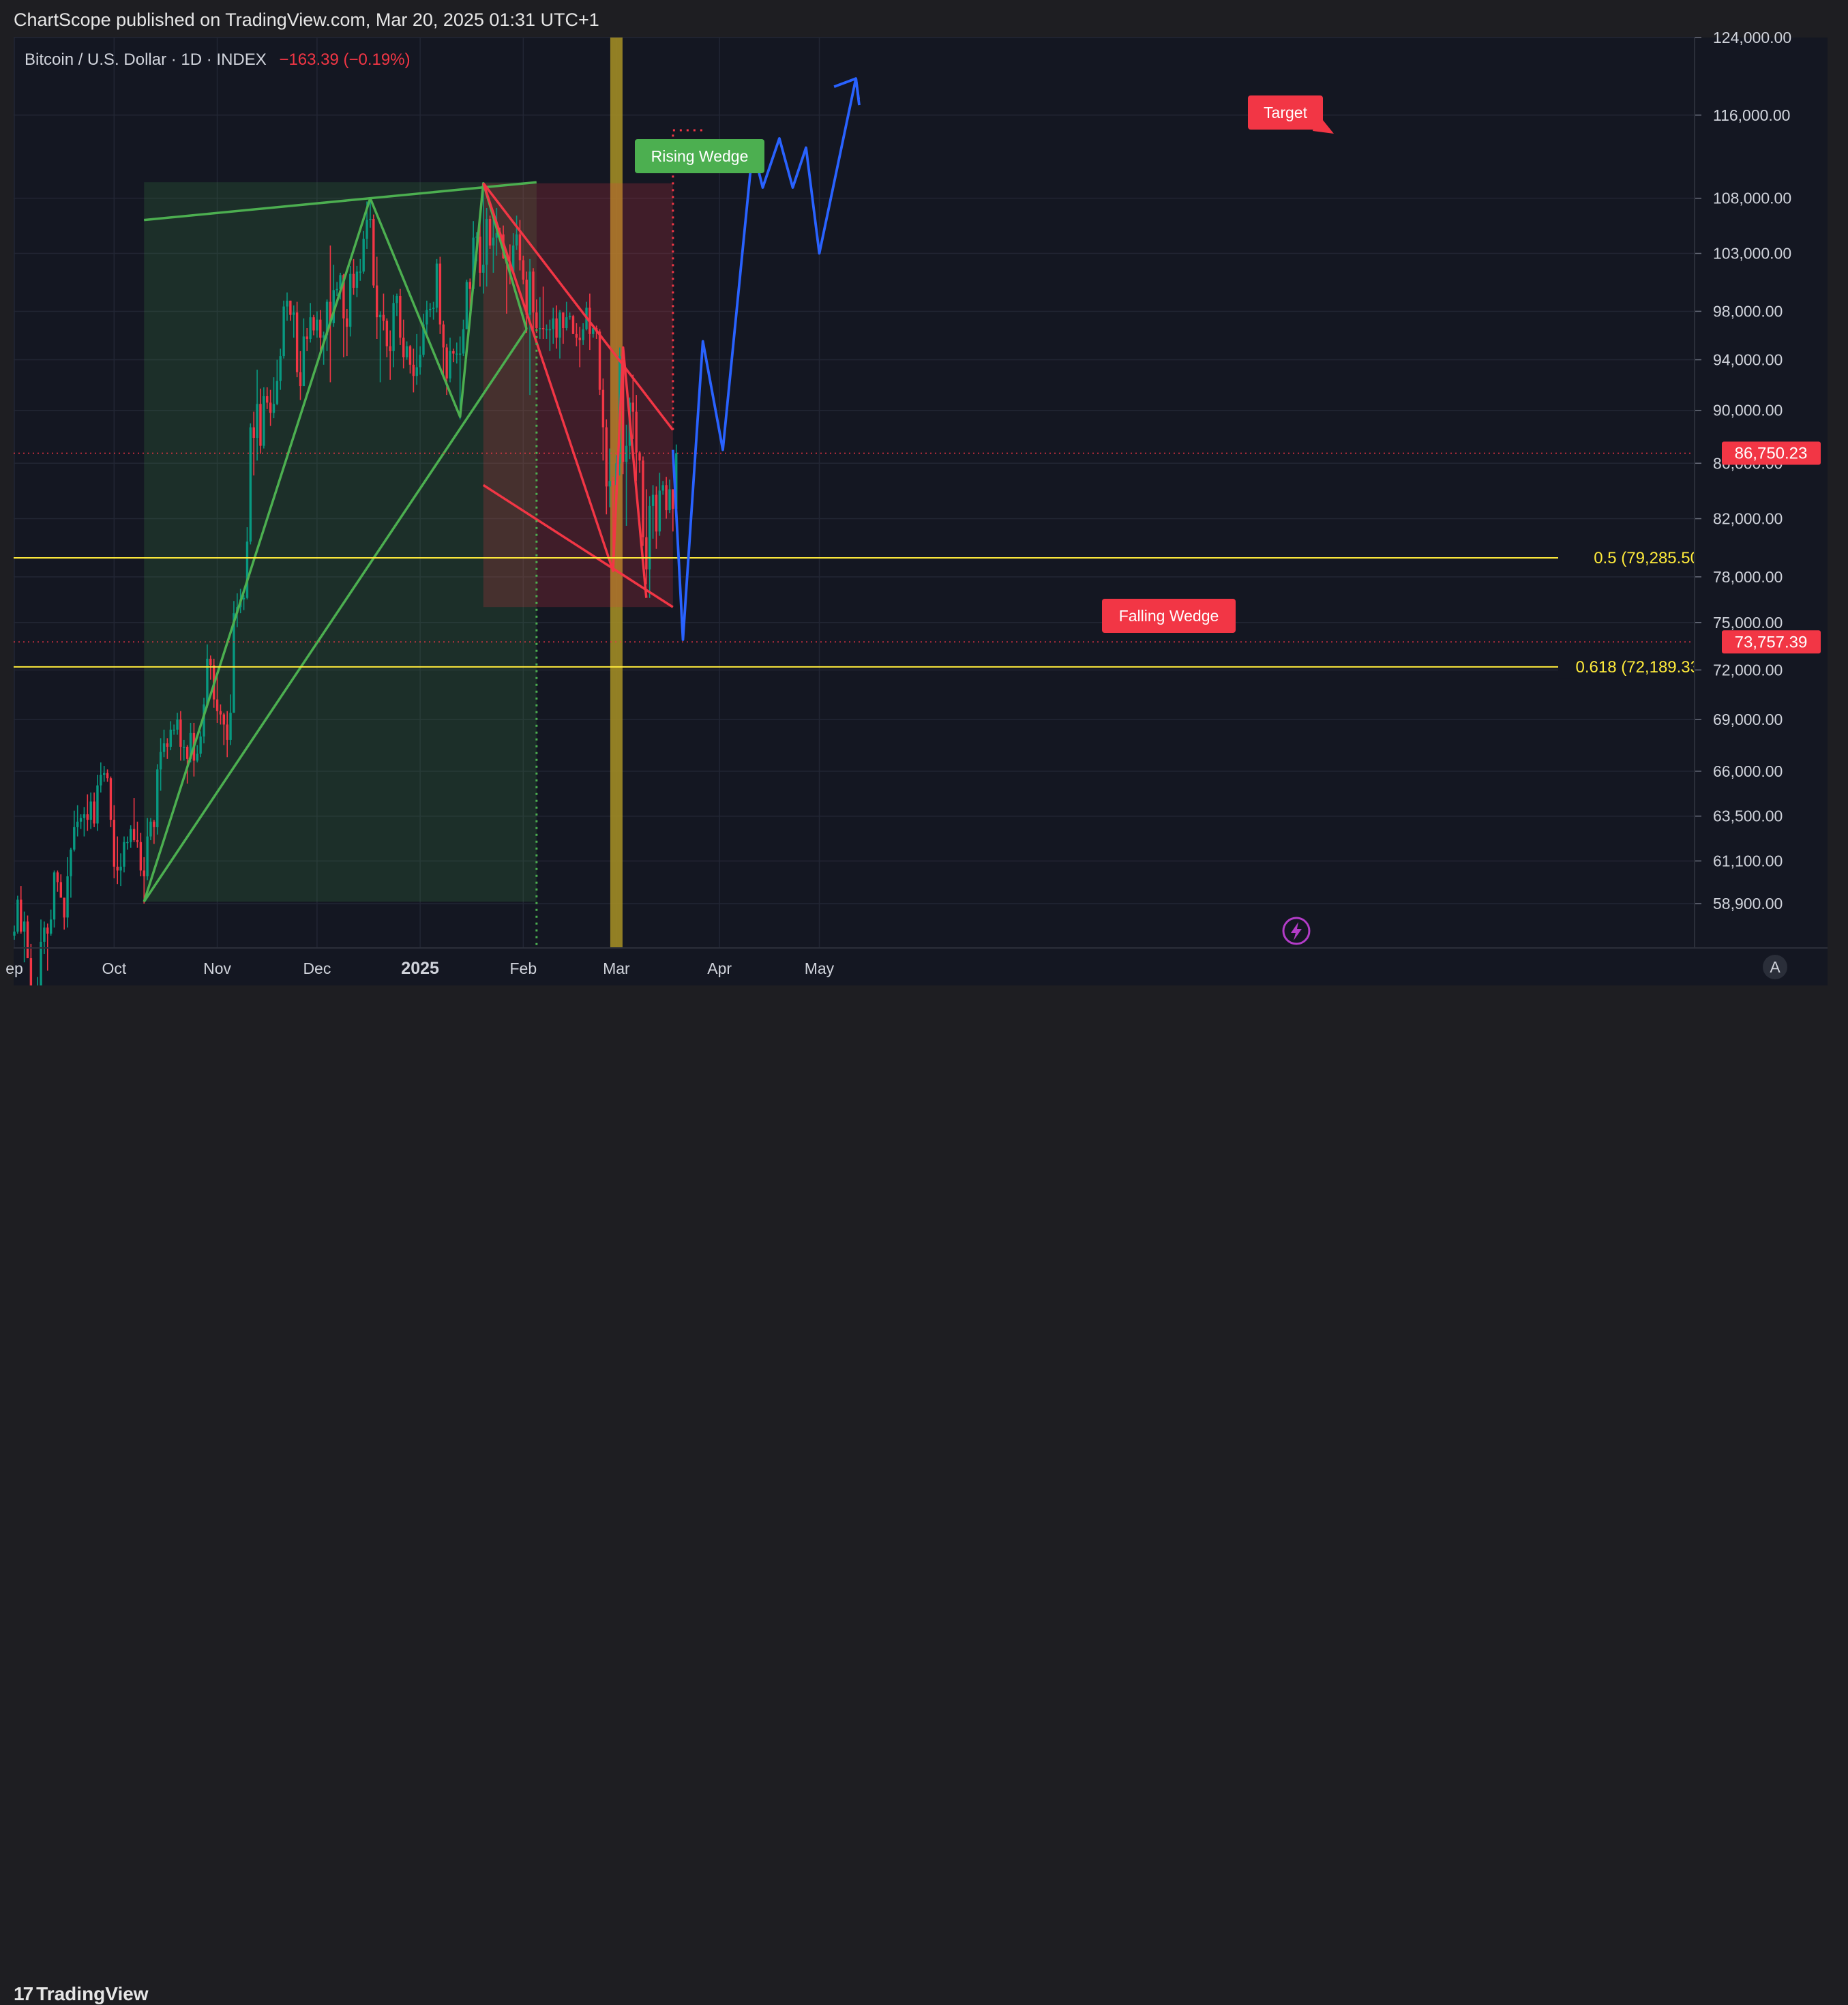 The image size is (1848, 2005). What do you see at coordinates (1649, 558) in the screenshot?
I see `fib-level-label: 0.5 (79,285.50)` at bounding box center [1649, 558].